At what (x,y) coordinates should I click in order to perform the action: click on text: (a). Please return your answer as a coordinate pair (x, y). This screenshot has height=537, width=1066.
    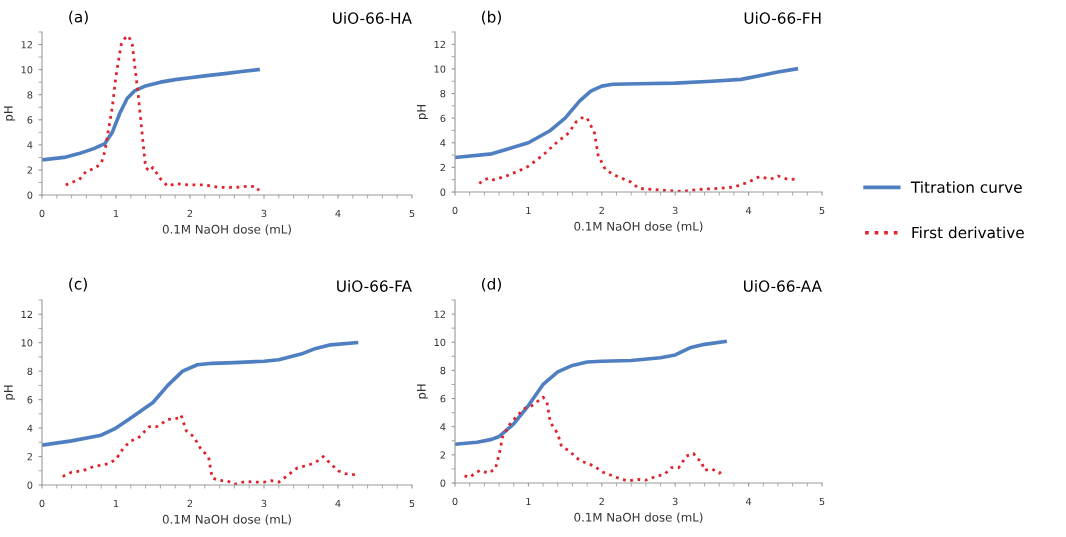
    Looking at the image, I should click on (78, 17).